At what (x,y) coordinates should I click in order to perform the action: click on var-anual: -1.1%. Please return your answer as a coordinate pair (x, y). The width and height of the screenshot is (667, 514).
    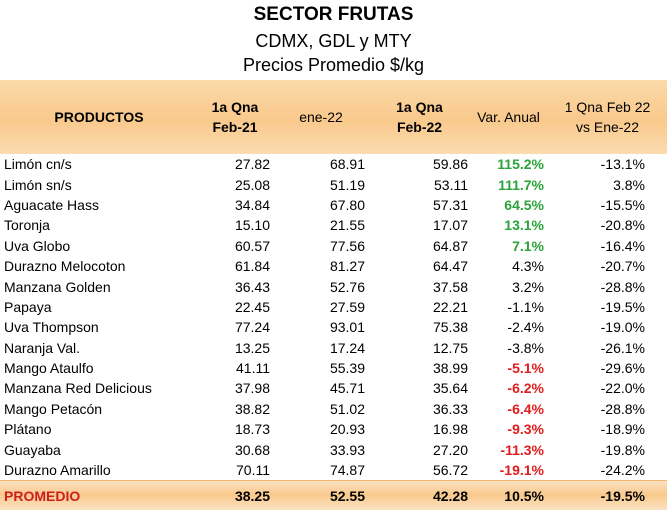
    Looking at the image, I should click on (525, 306).